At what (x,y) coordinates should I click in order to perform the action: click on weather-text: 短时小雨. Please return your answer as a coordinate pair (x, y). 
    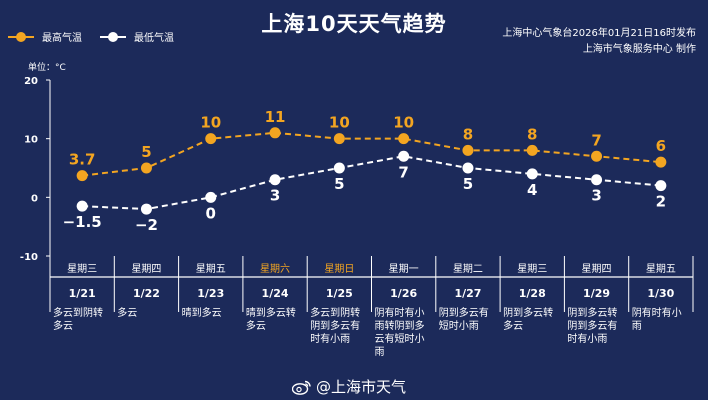
    Looking at the image, I should click on (459, 325).